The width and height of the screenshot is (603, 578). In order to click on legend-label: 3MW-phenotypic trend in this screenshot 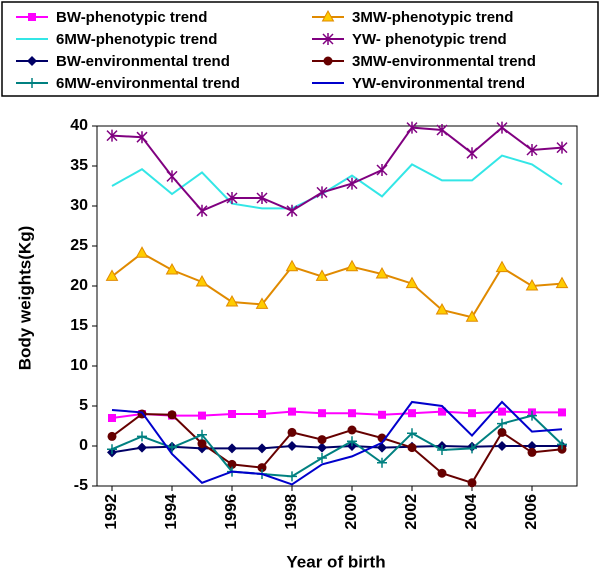, I will do `click(432, 17)`.